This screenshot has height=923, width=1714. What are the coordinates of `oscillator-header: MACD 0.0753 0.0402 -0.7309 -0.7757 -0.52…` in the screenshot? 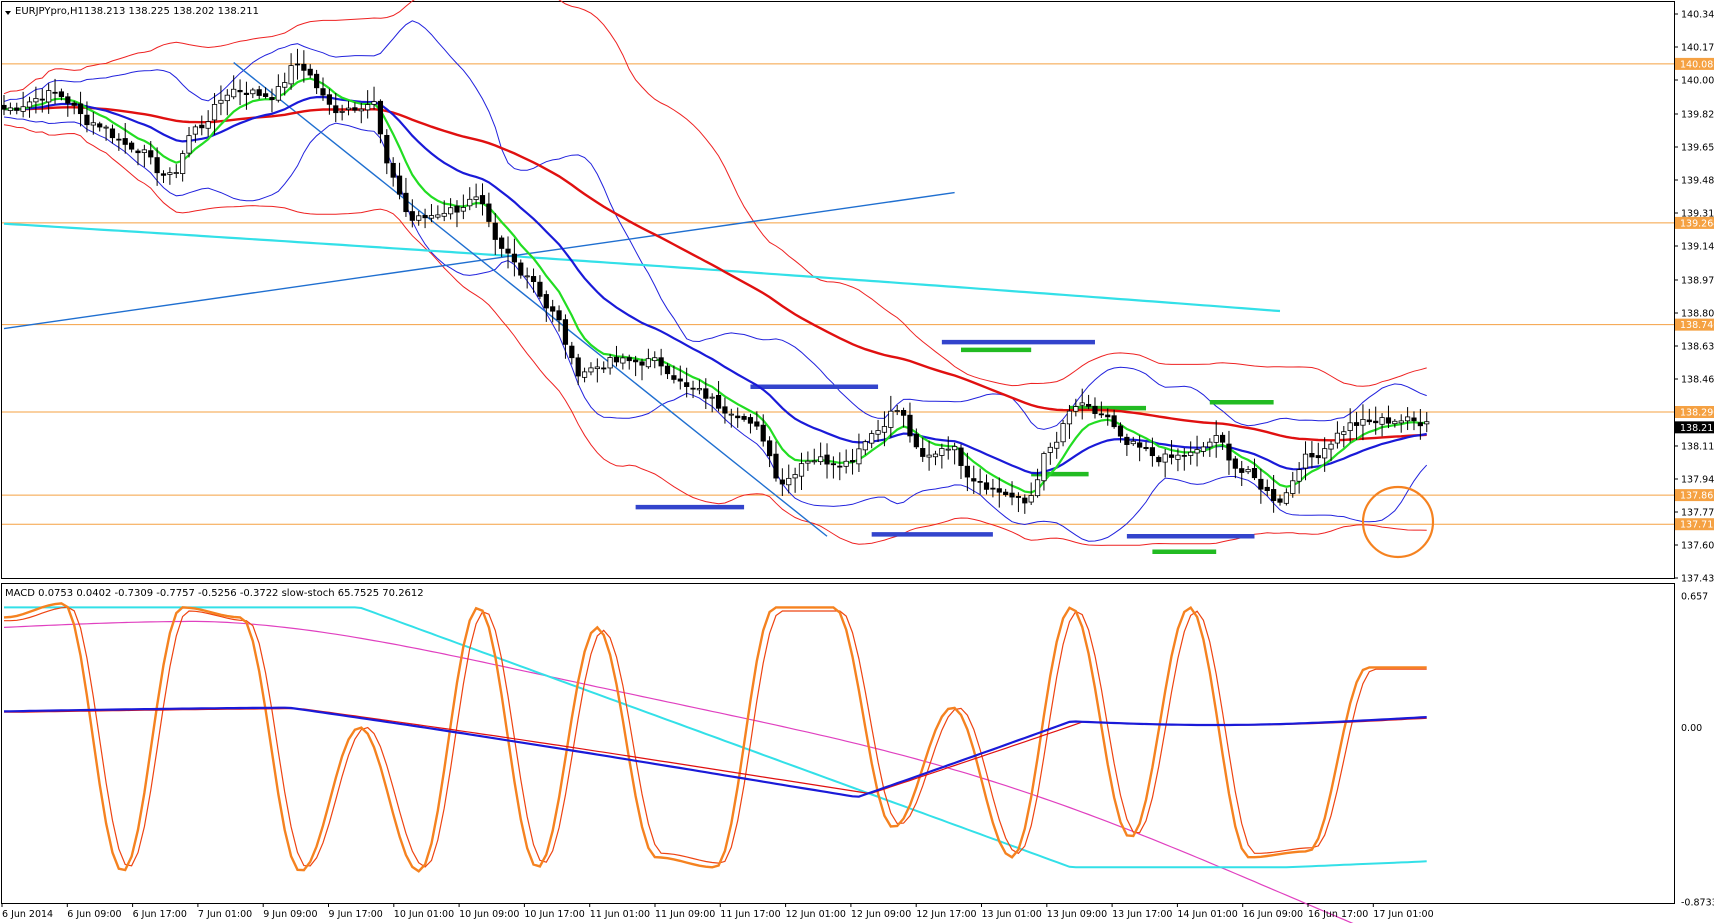 It's located at (214, 593).